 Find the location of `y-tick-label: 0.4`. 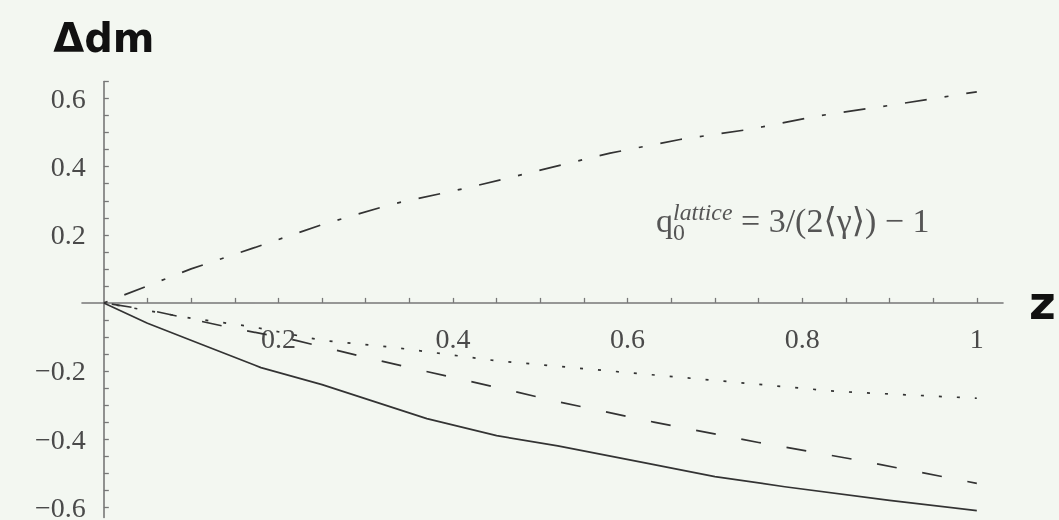

y-tick-label: 0.4 is located at coordinates (68, 167).